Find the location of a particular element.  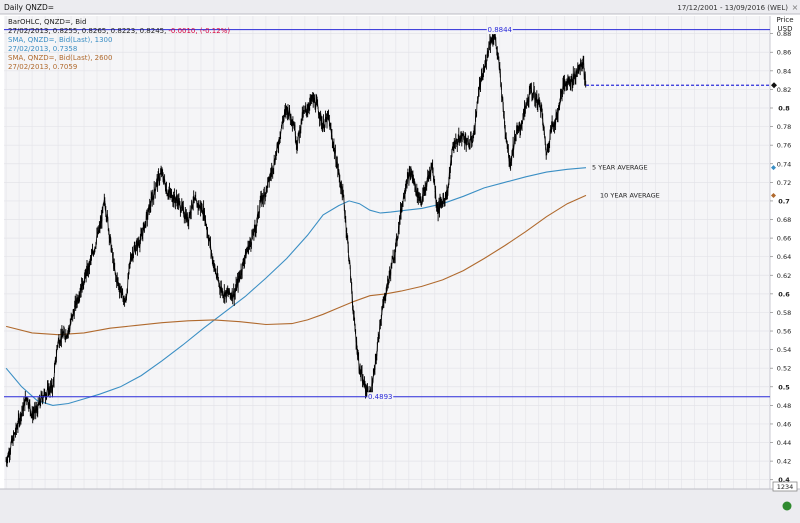

y-tick-label: 0.42 is located at coordinates (784, 462).